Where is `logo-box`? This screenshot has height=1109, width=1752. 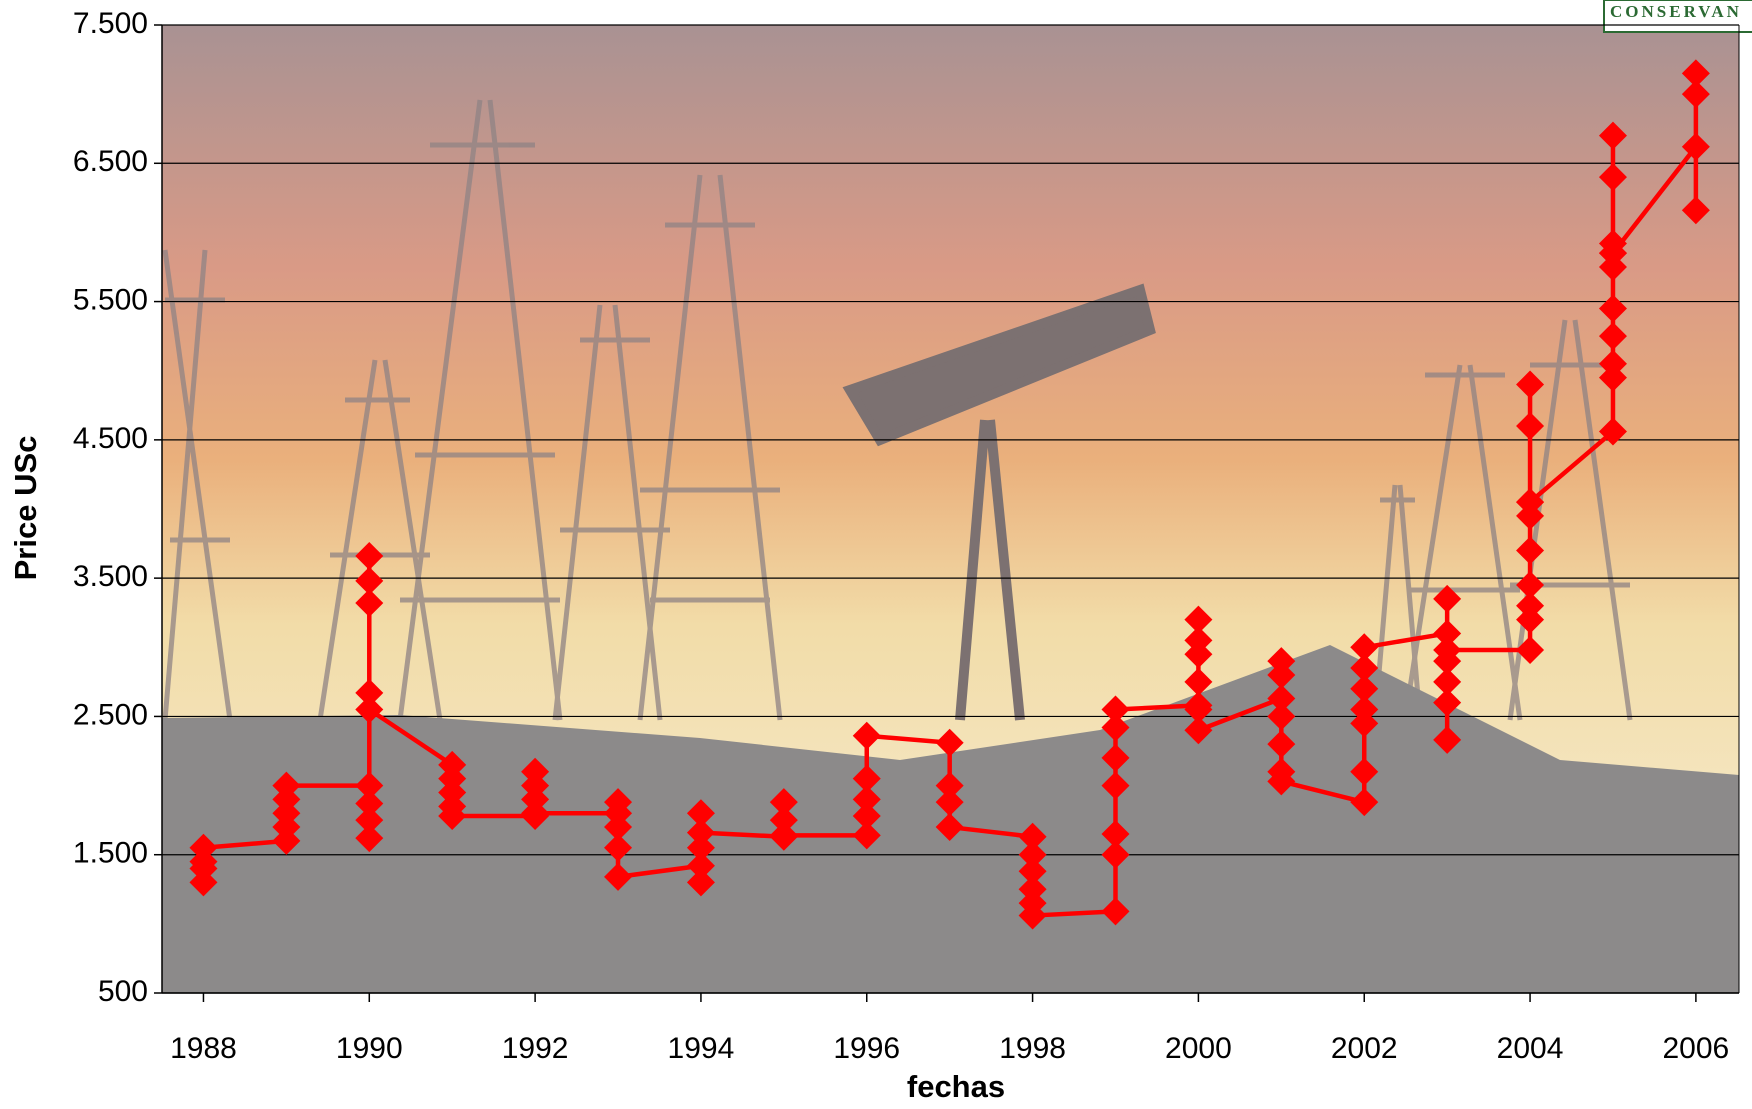 logo-box is located at coordinates (1677, 16).